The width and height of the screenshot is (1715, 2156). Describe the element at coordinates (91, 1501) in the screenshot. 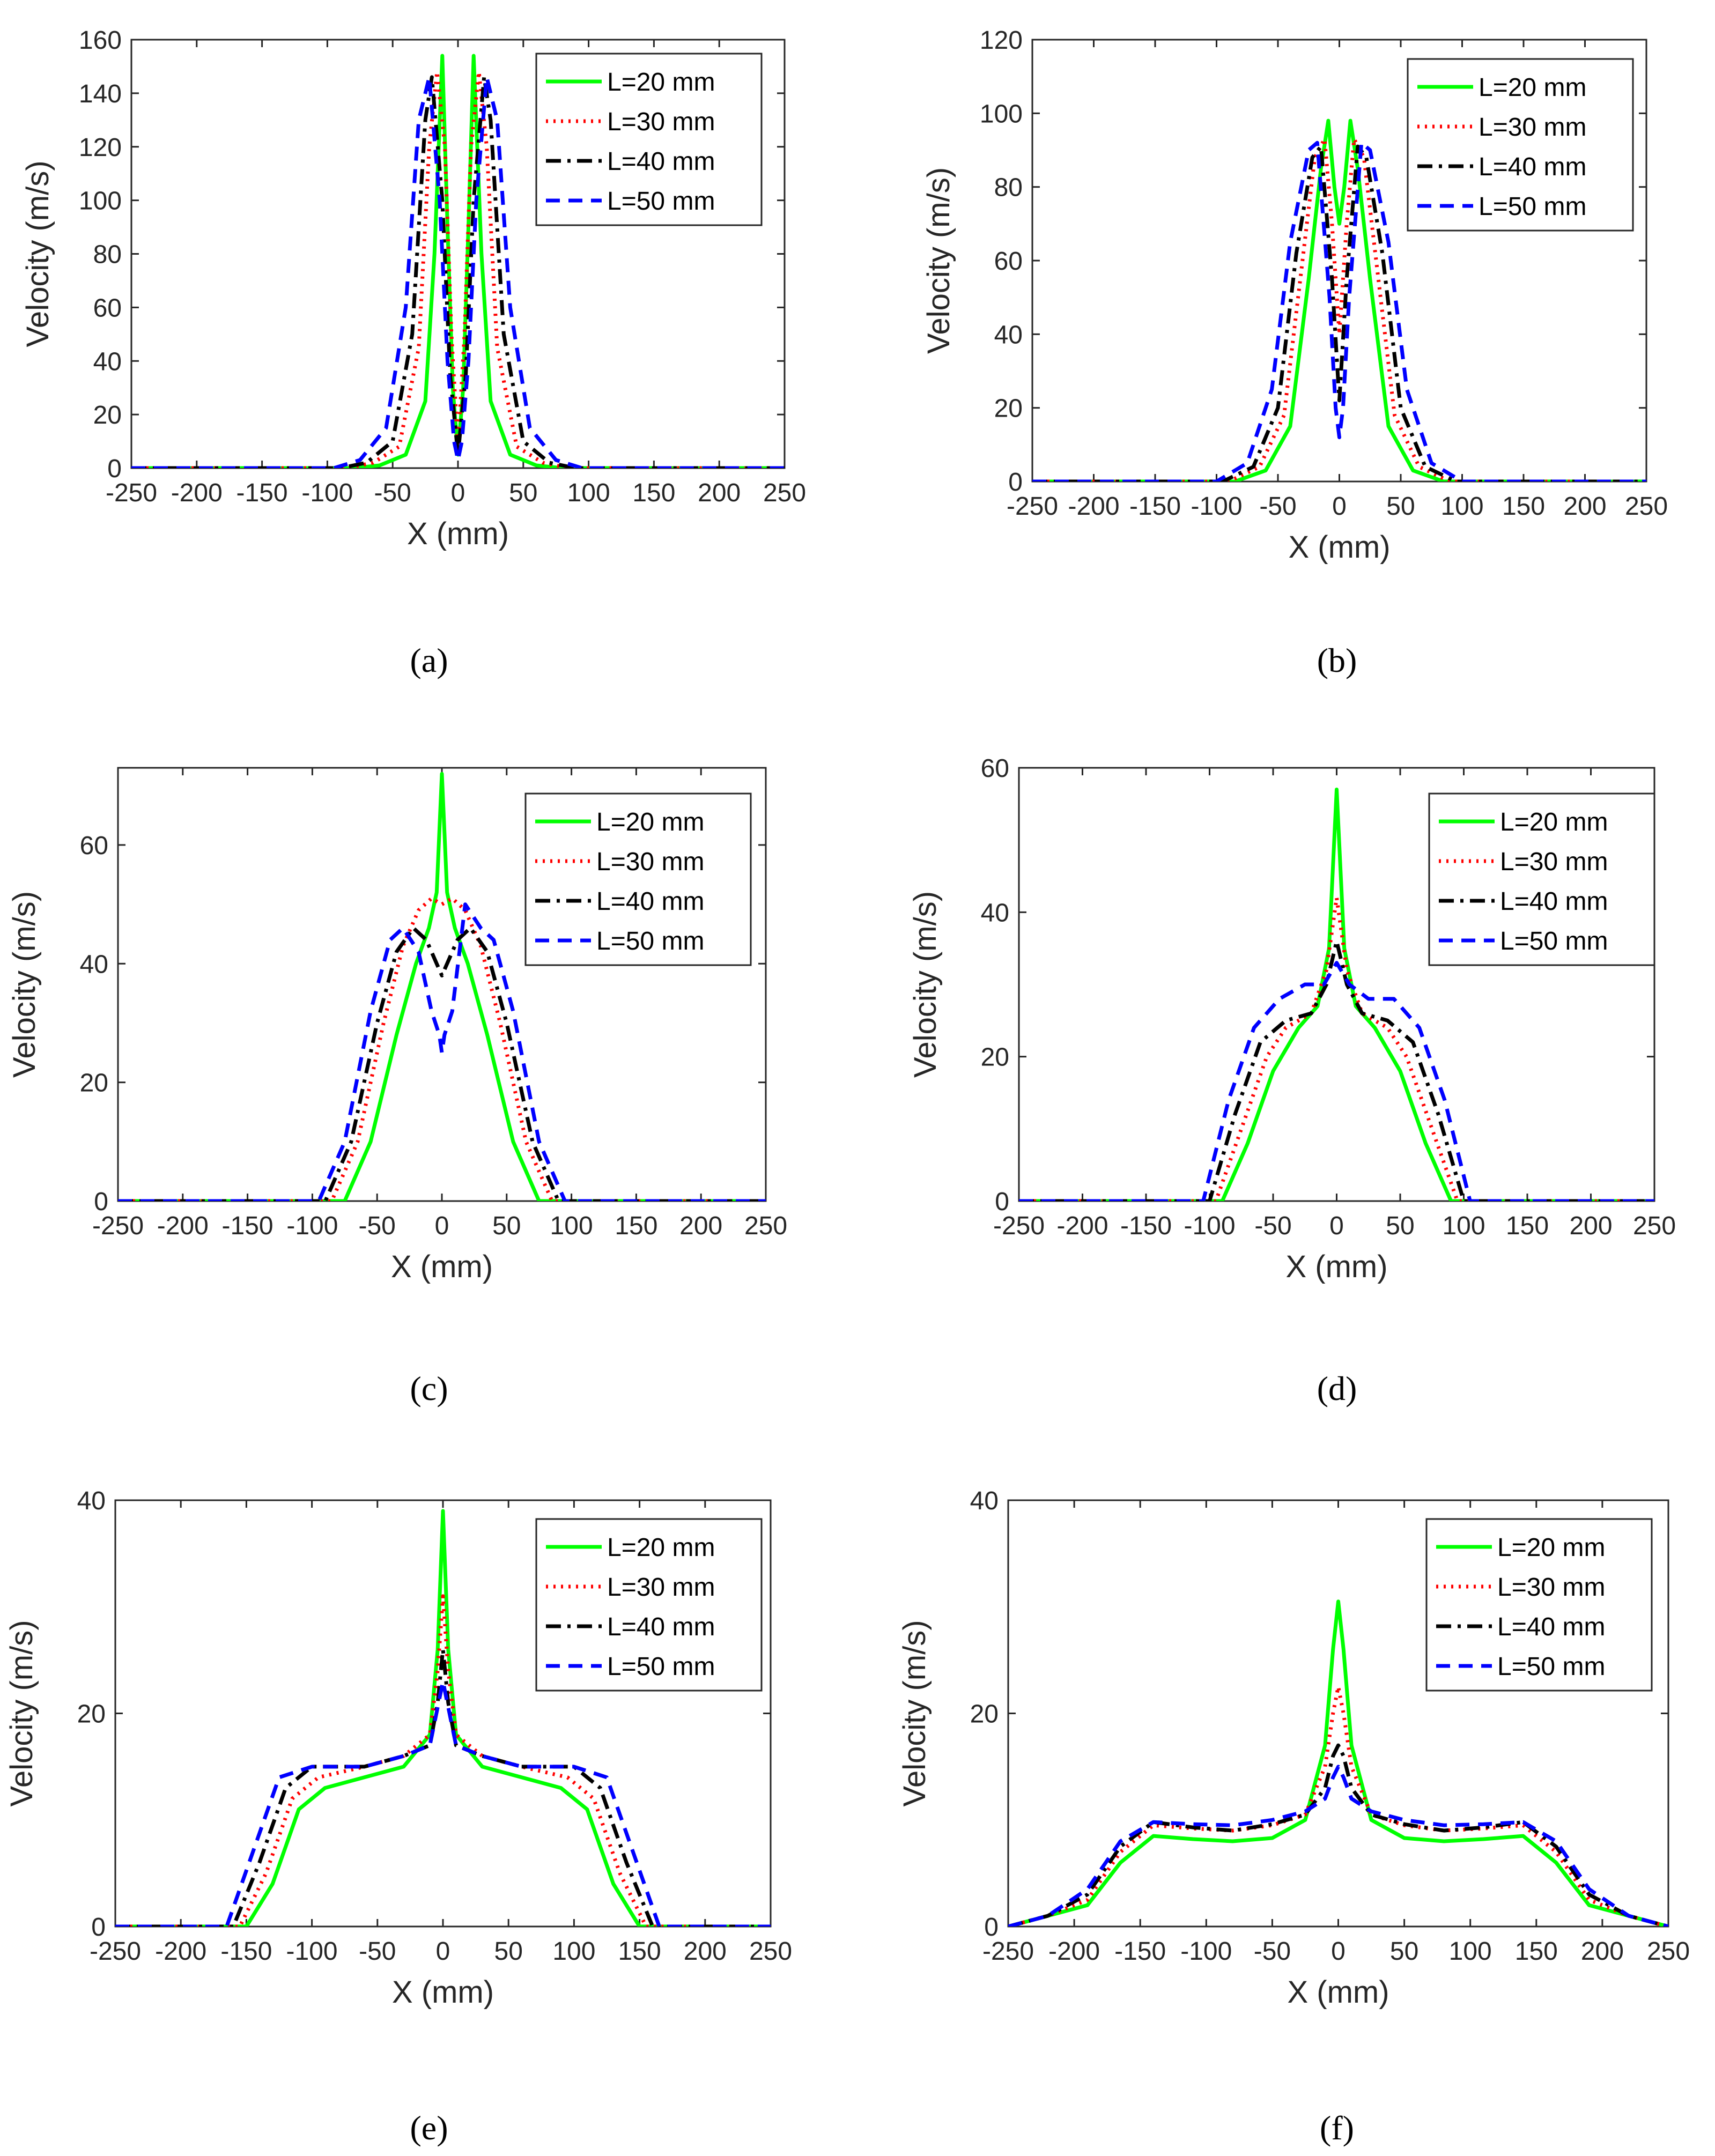

I see `y-tick-label: 40` at that location.